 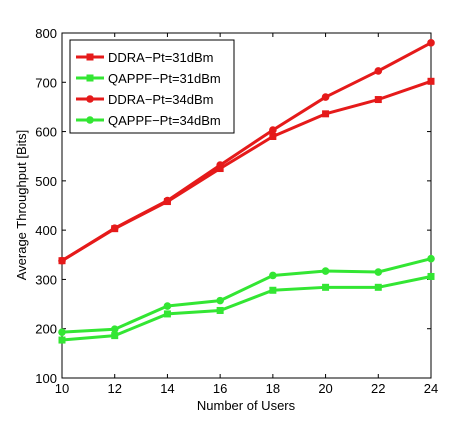 I want to click on x-tick-label: 24, so click(x=431, y=388).